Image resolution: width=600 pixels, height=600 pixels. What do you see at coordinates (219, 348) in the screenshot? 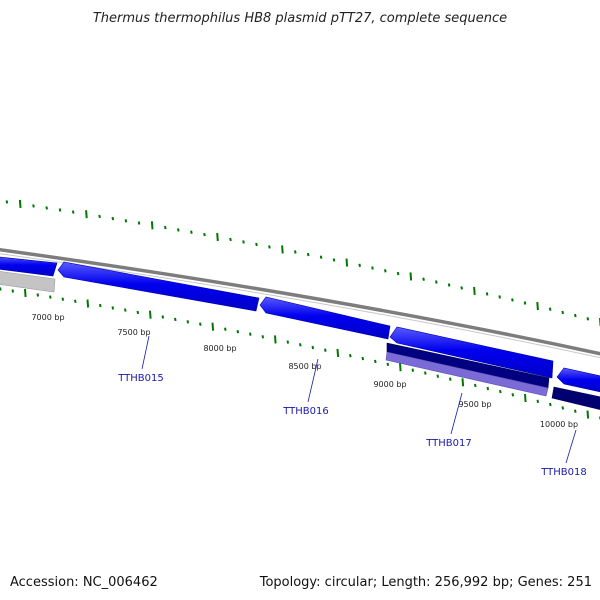
I see `ruler-label: 8000 bp` at bounding box center [219, 348].